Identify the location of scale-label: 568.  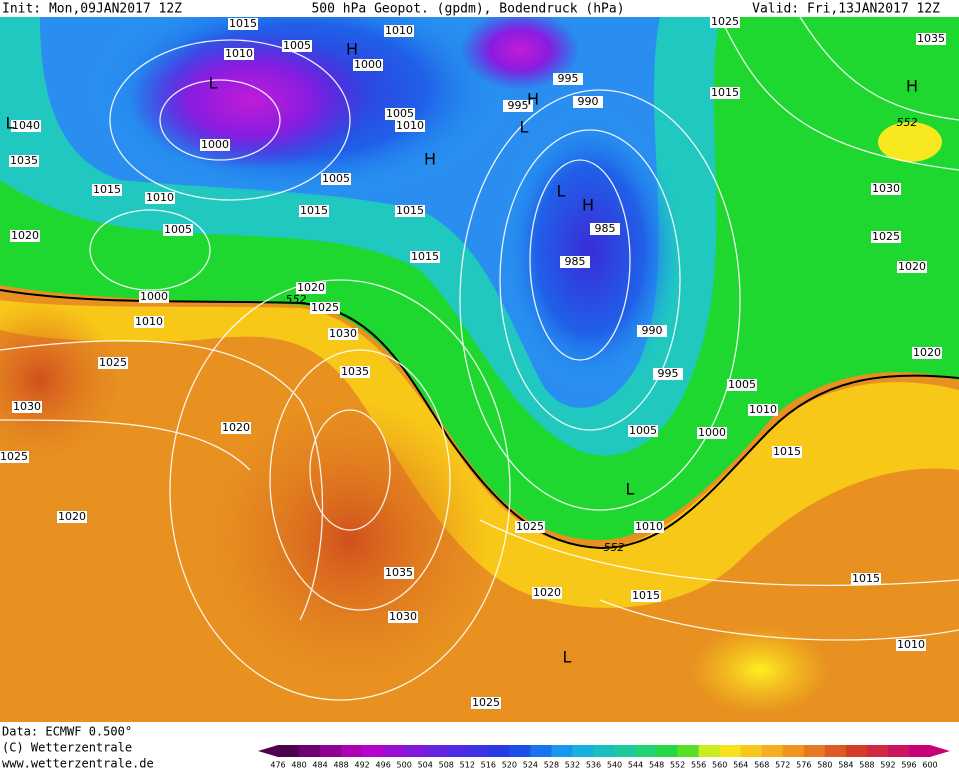
(761, 765).